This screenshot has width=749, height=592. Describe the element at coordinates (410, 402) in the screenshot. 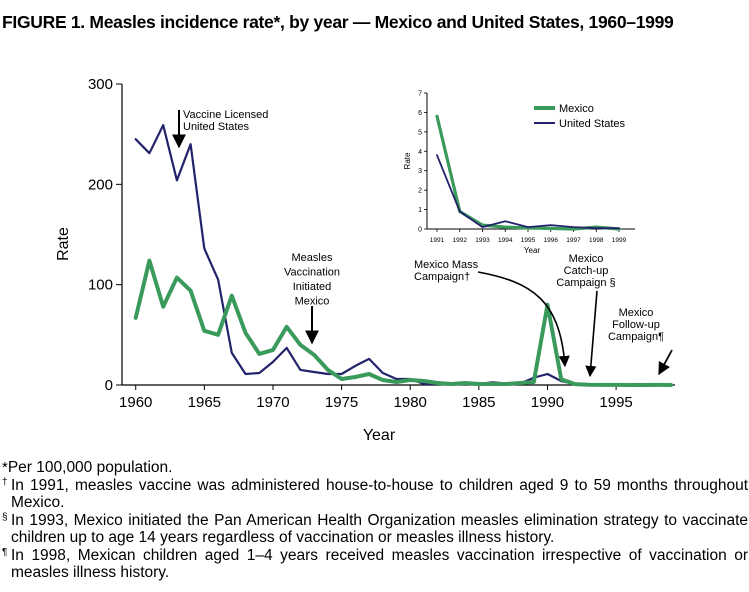

I see `x-tick-label: 1980` at that location.